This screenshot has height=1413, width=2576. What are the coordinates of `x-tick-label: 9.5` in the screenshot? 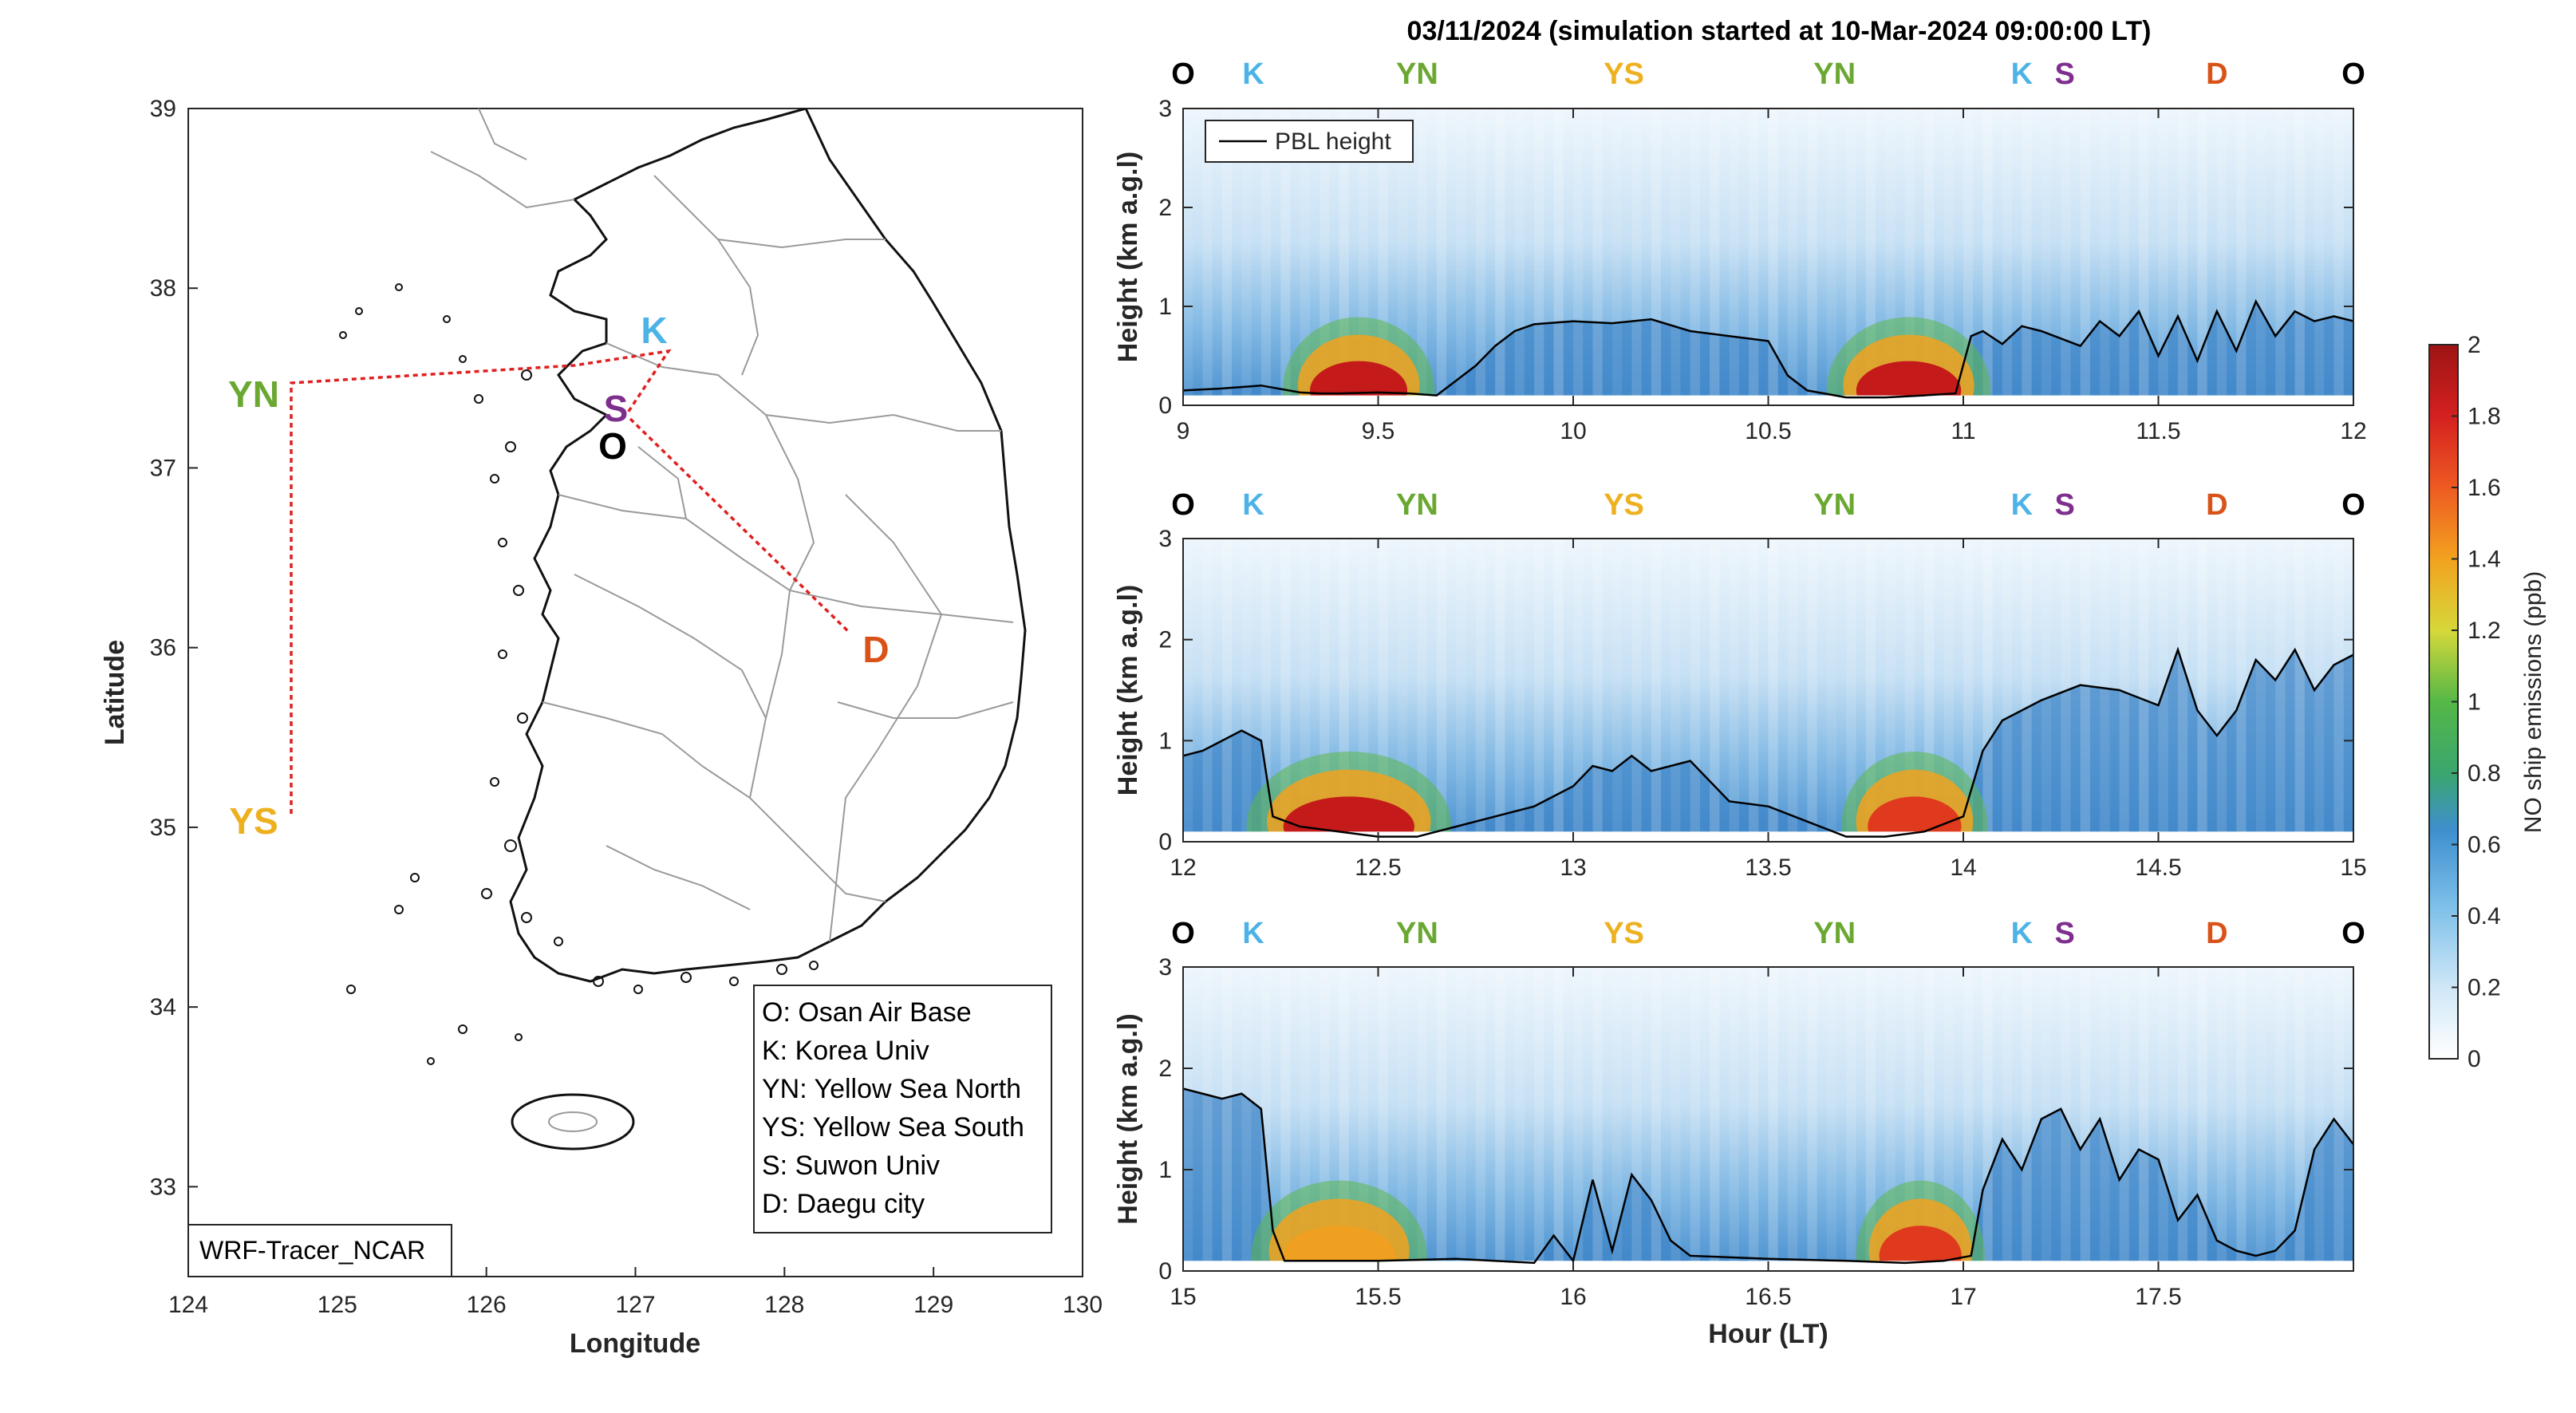 It's located at (1378, 431).